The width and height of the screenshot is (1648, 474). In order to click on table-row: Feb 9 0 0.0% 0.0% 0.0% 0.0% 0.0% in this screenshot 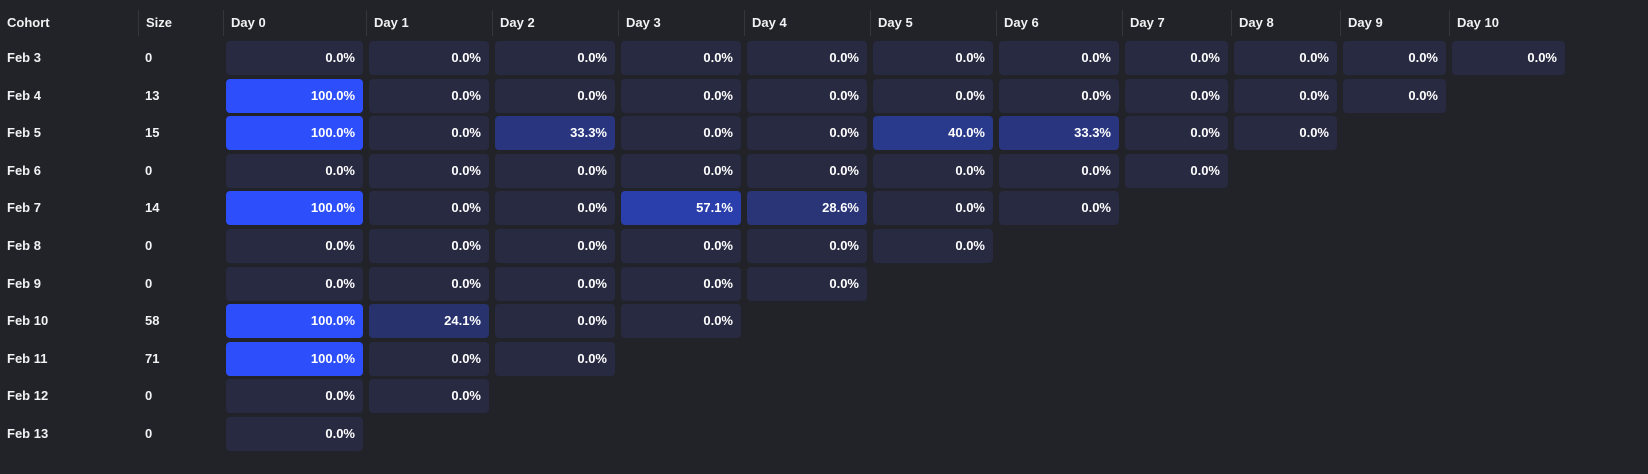, I will do `click(824, 283)`.